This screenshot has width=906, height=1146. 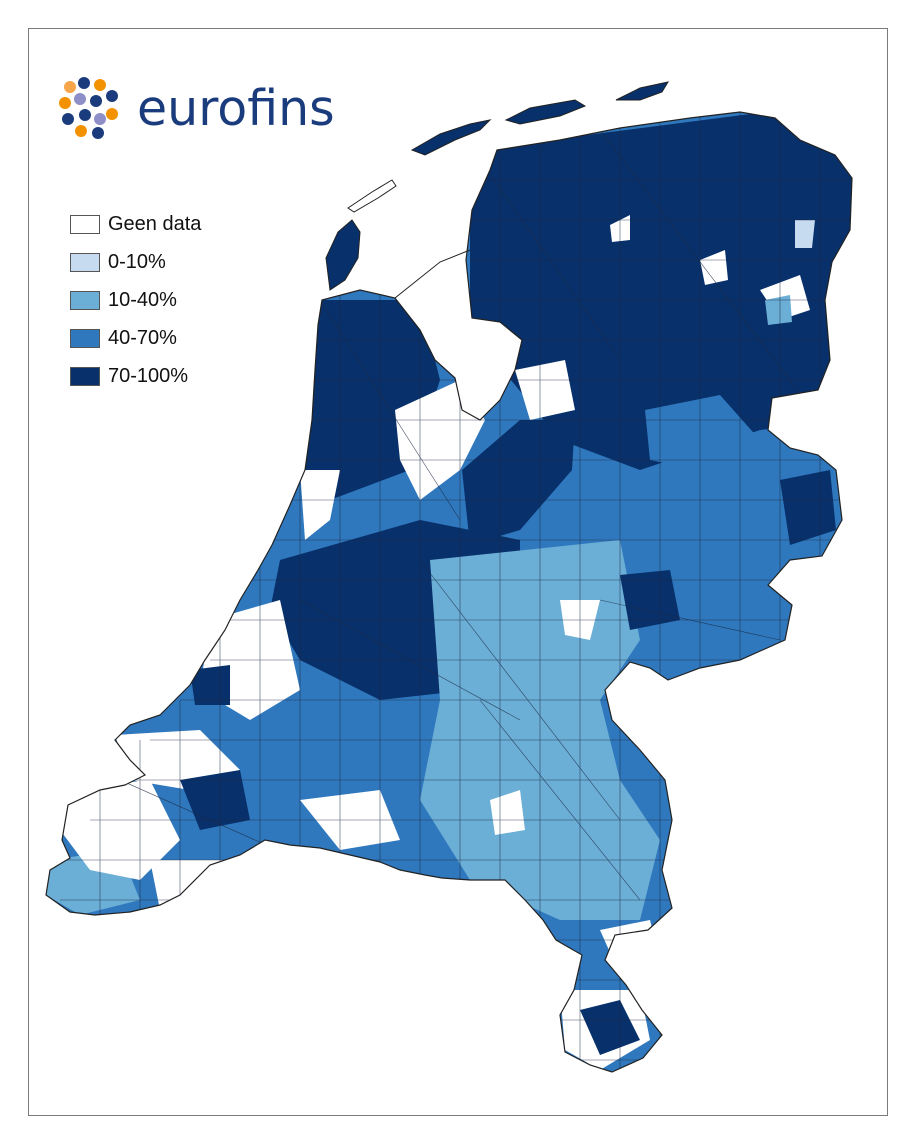 What do you see at coordinates (148, 375) in the screenshot?
I see `legend-label: 70-100%` at bounding box center [148, 375].